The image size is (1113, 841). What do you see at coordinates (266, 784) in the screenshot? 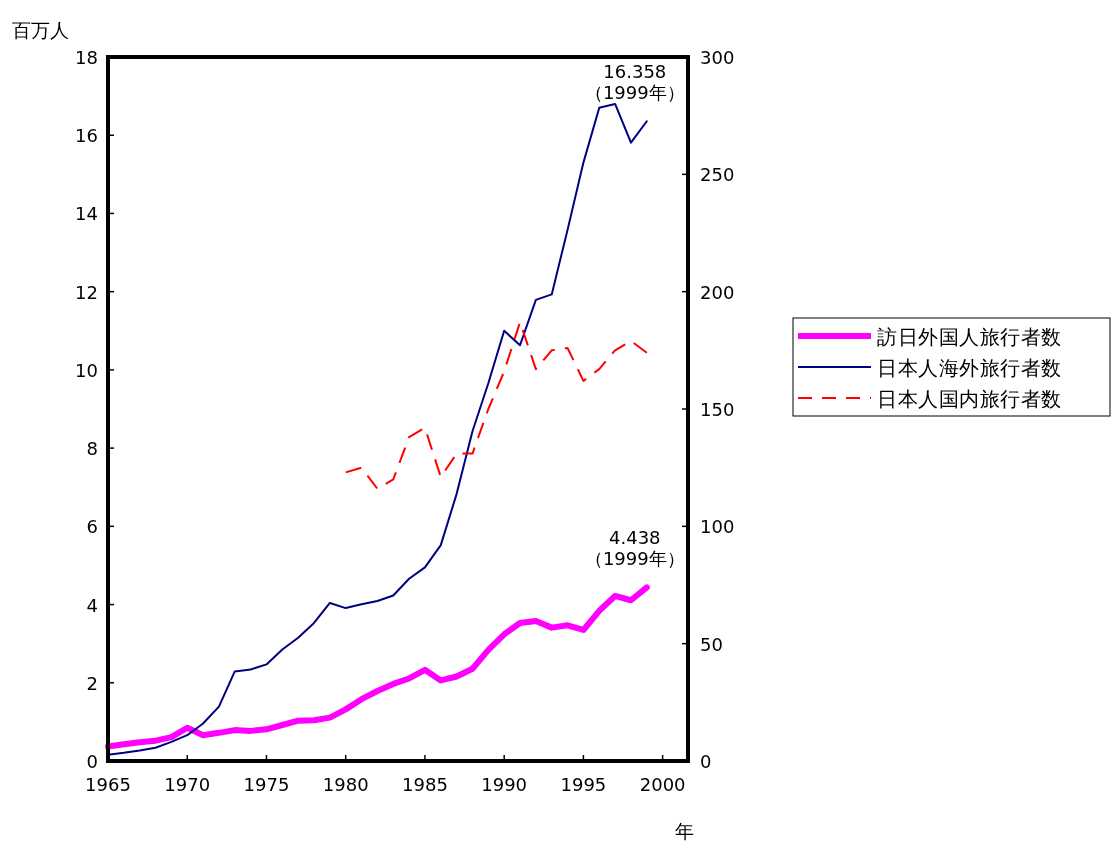
I see `x-tick-label: 1975` at bounding box center [266, 784].